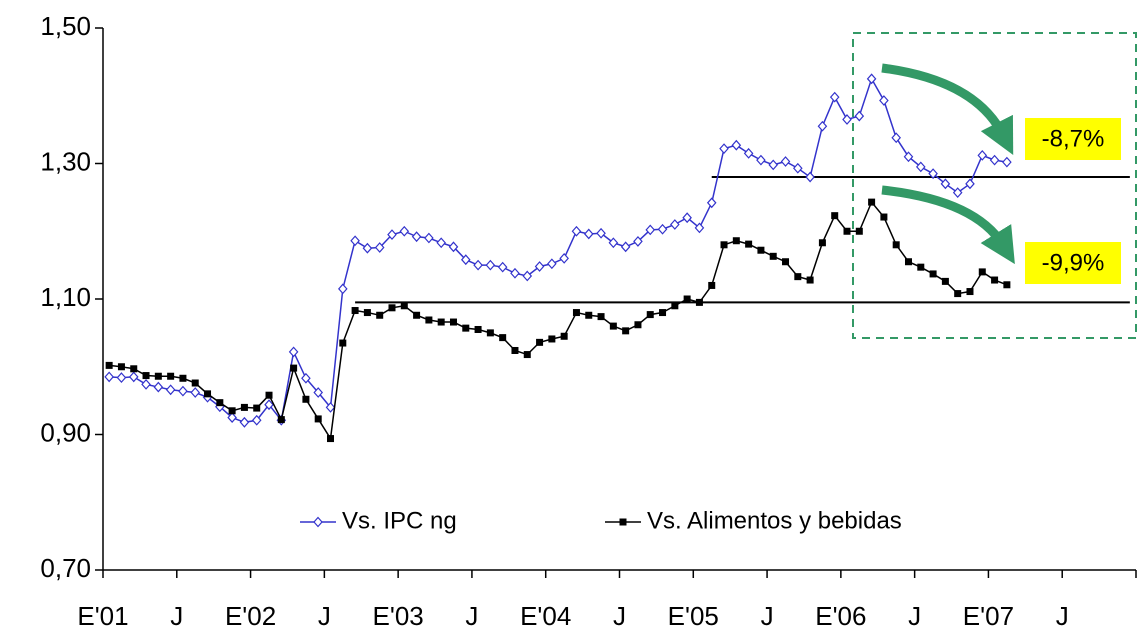 This screenshot has height=632, width=1139. What do you see at coordinates (693, 616) in the screenshot?
I see `x-tick-label: E'05` at bounding box center [693, 616].